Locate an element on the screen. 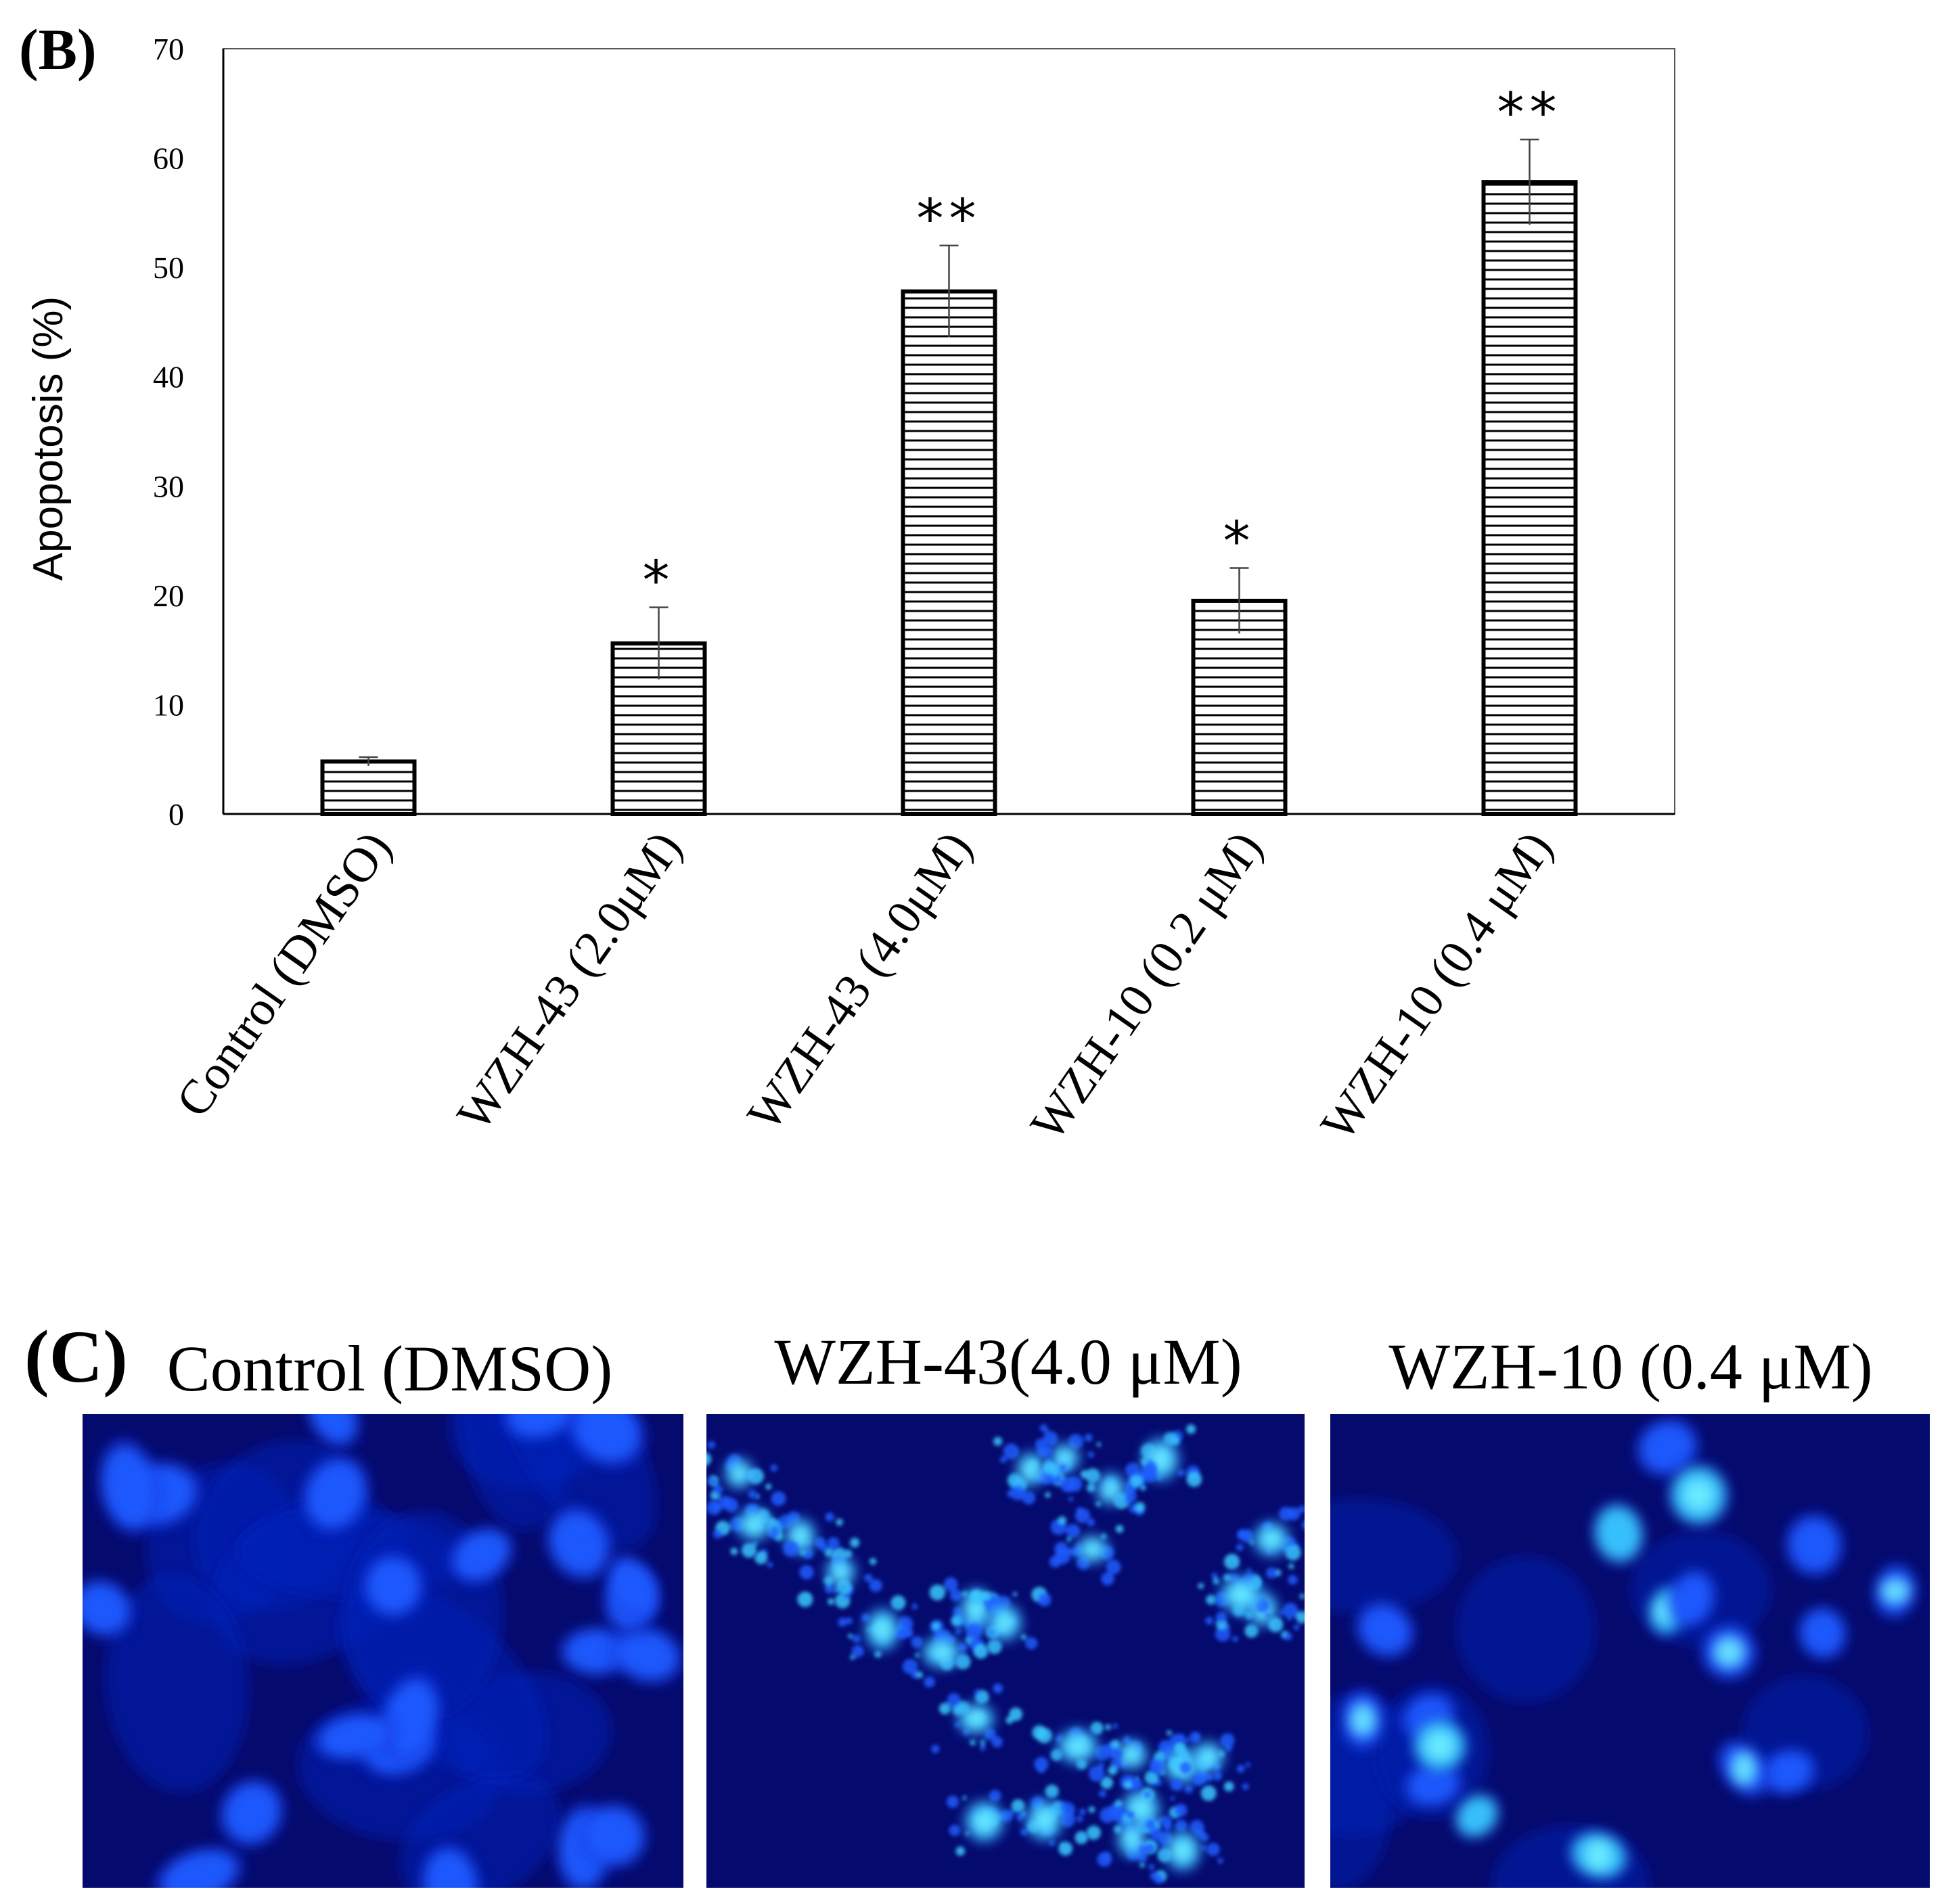 The width and height of the screenshot is (1944, 1904). x-tick-label: WZH-43 (2.0μM) is located at coordinates (569, 981).